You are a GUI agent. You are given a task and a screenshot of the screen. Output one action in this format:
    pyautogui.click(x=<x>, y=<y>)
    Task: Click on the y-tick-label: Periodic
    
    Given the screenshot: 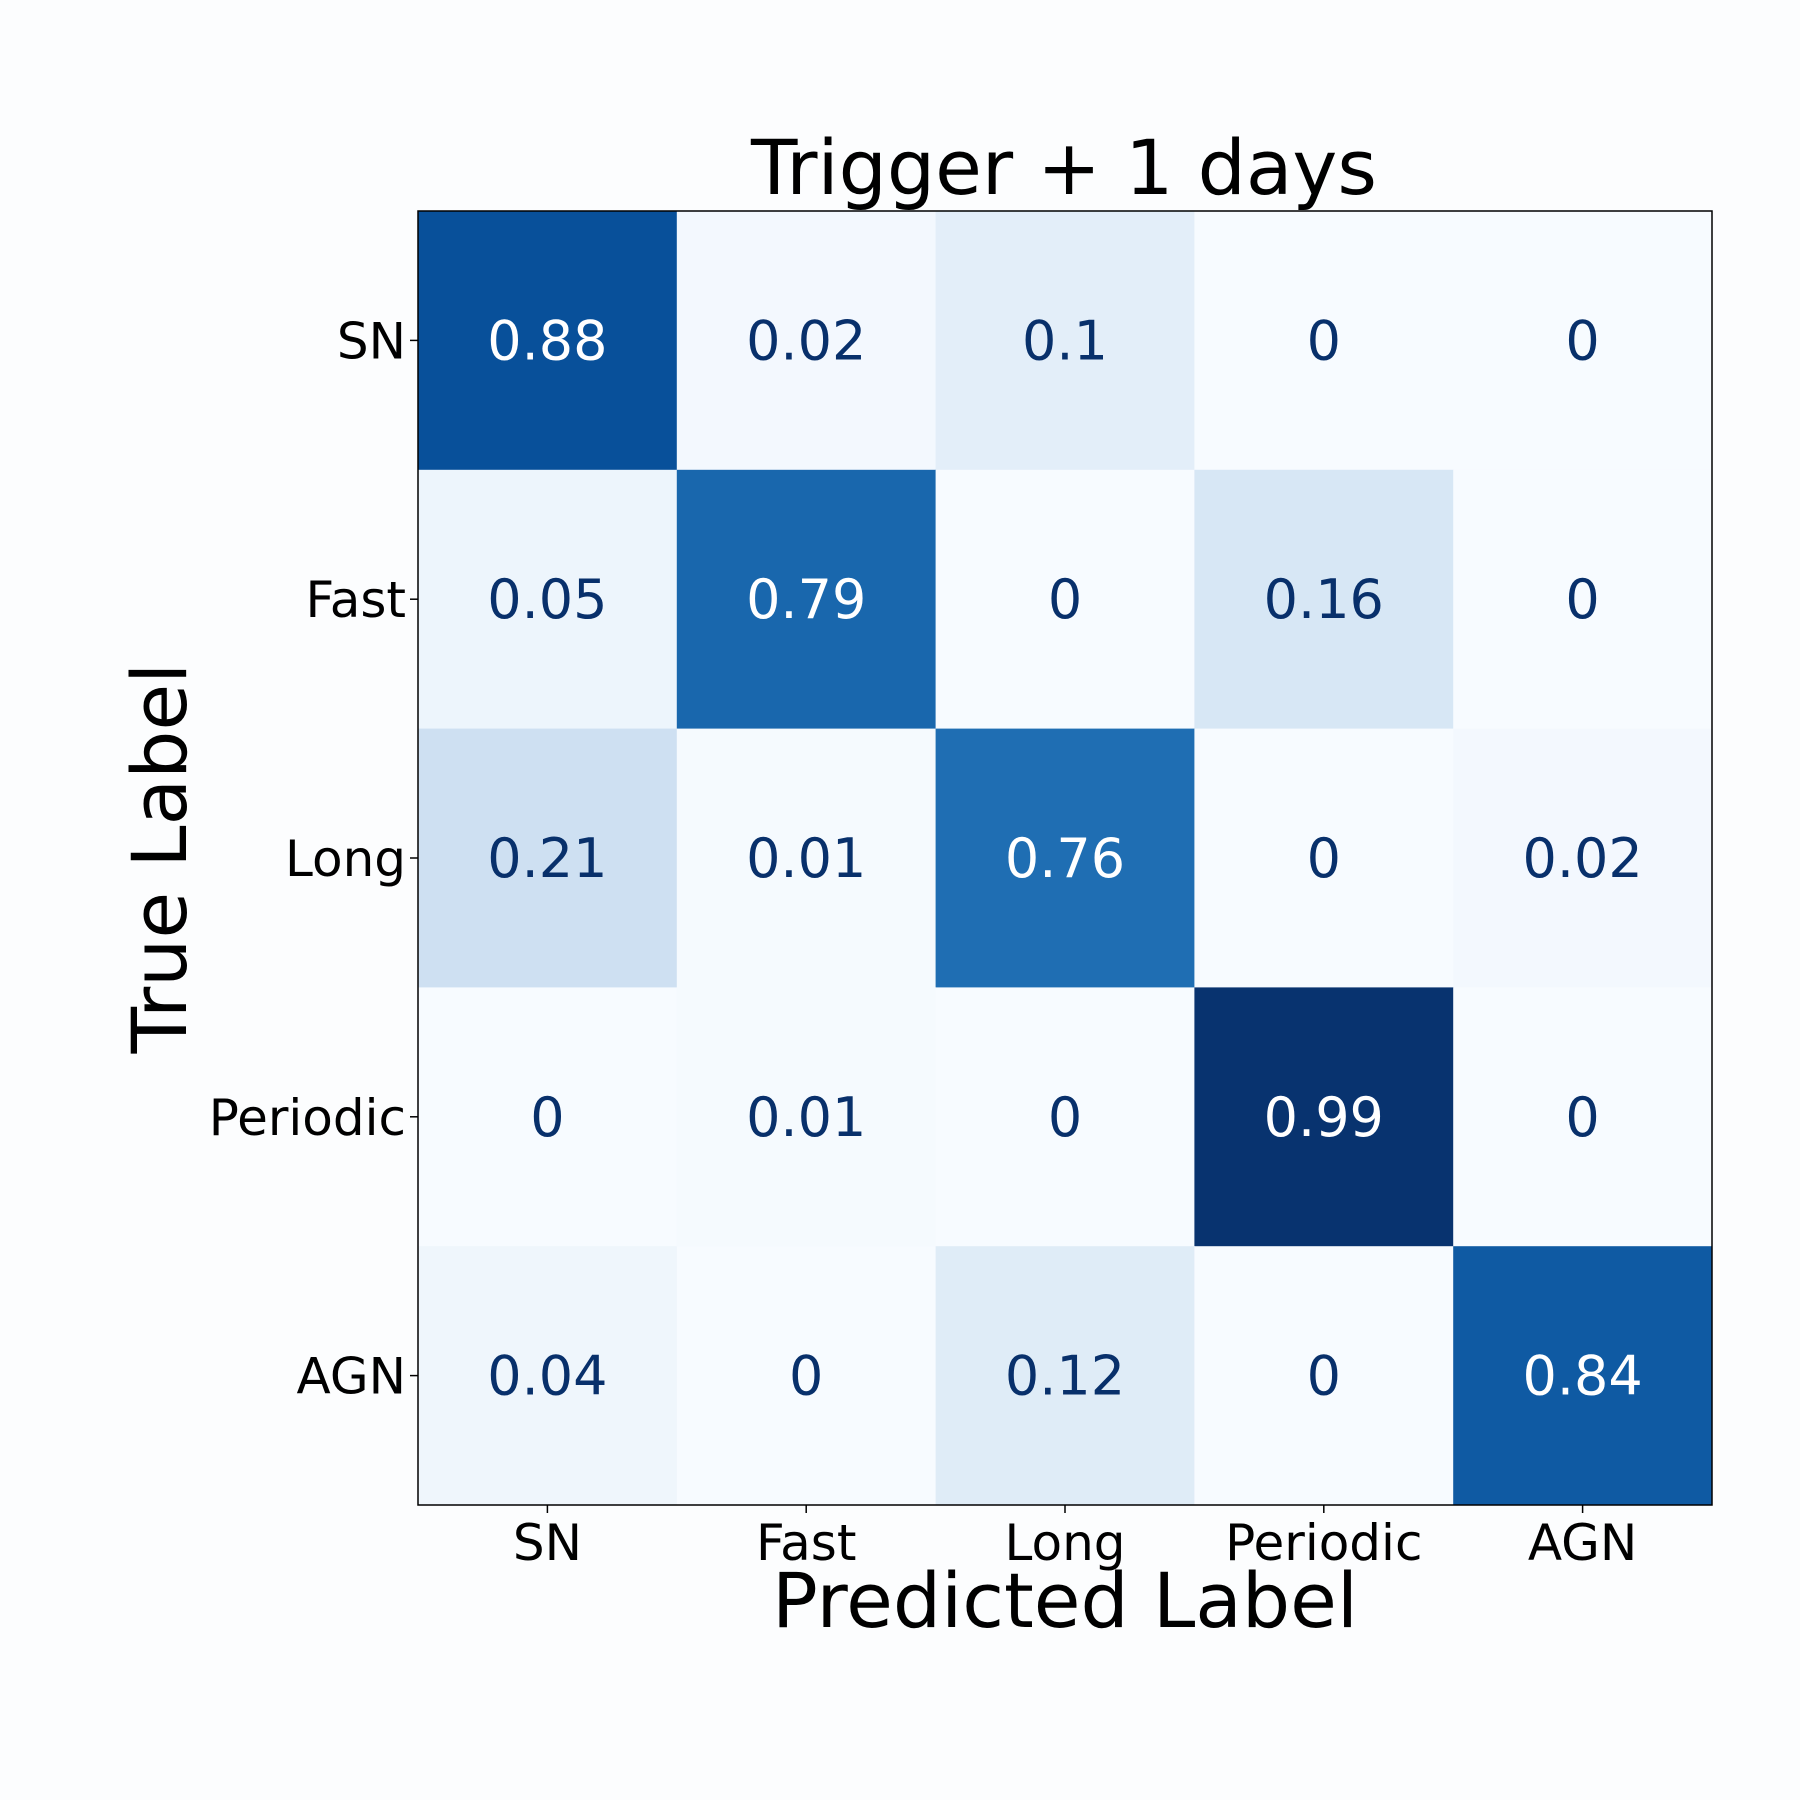 What is the action you would take?
    pyautogui.click(x=307, y=1118)
    